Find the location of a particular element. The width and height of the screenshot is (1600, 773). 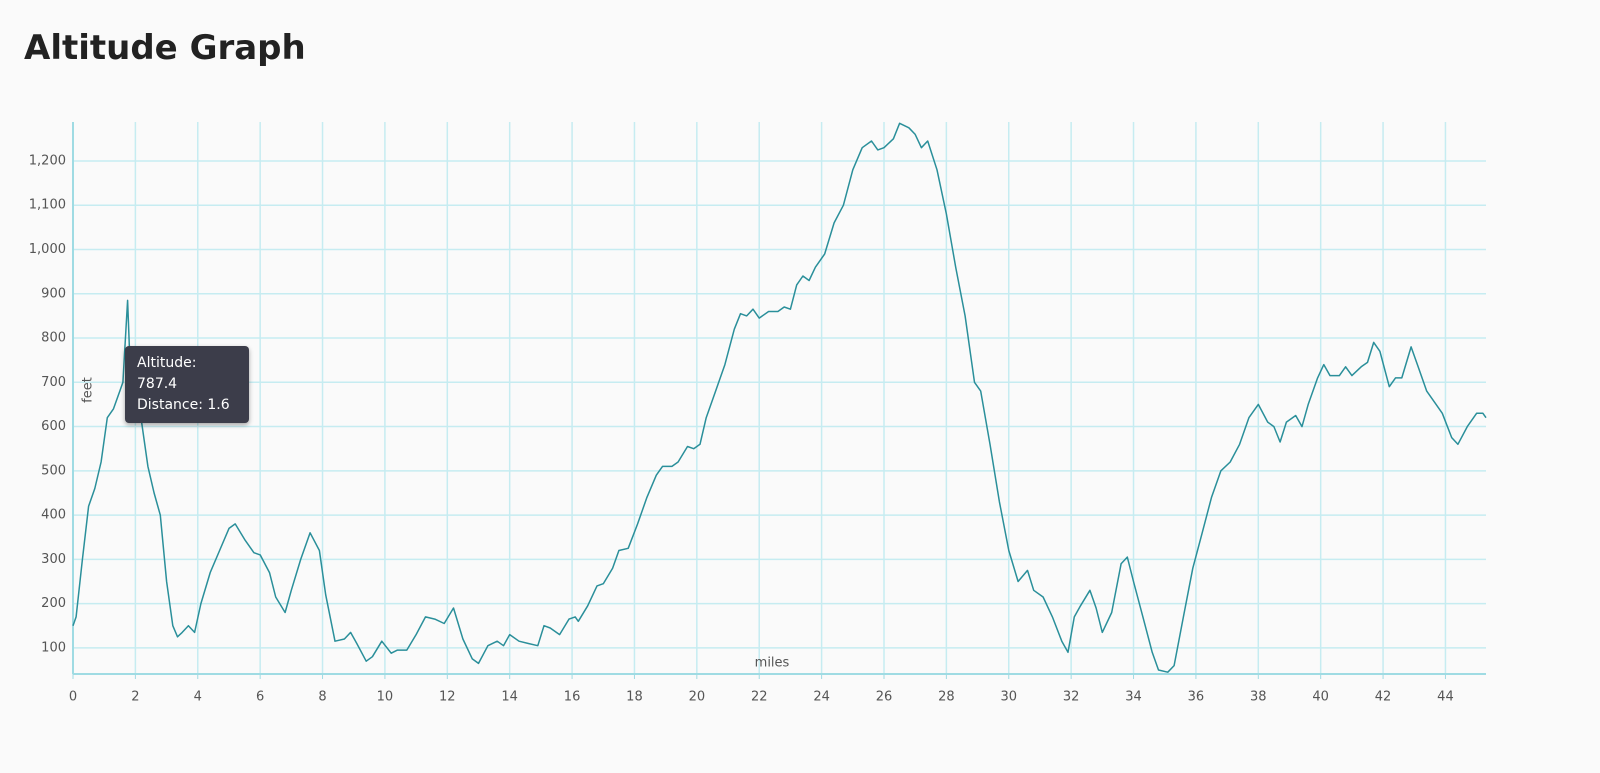

x-tick-label: 26 is located at coordinates (884, 697).